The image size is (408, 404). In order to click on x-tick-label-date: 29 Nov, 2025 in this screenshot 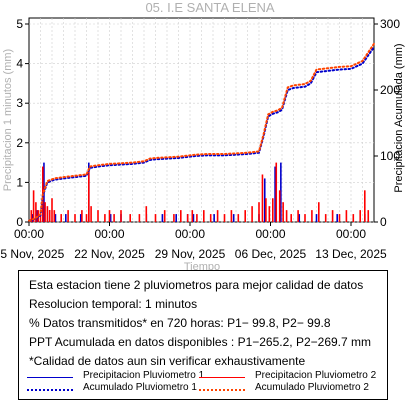, I will do `click(190, 254)`.